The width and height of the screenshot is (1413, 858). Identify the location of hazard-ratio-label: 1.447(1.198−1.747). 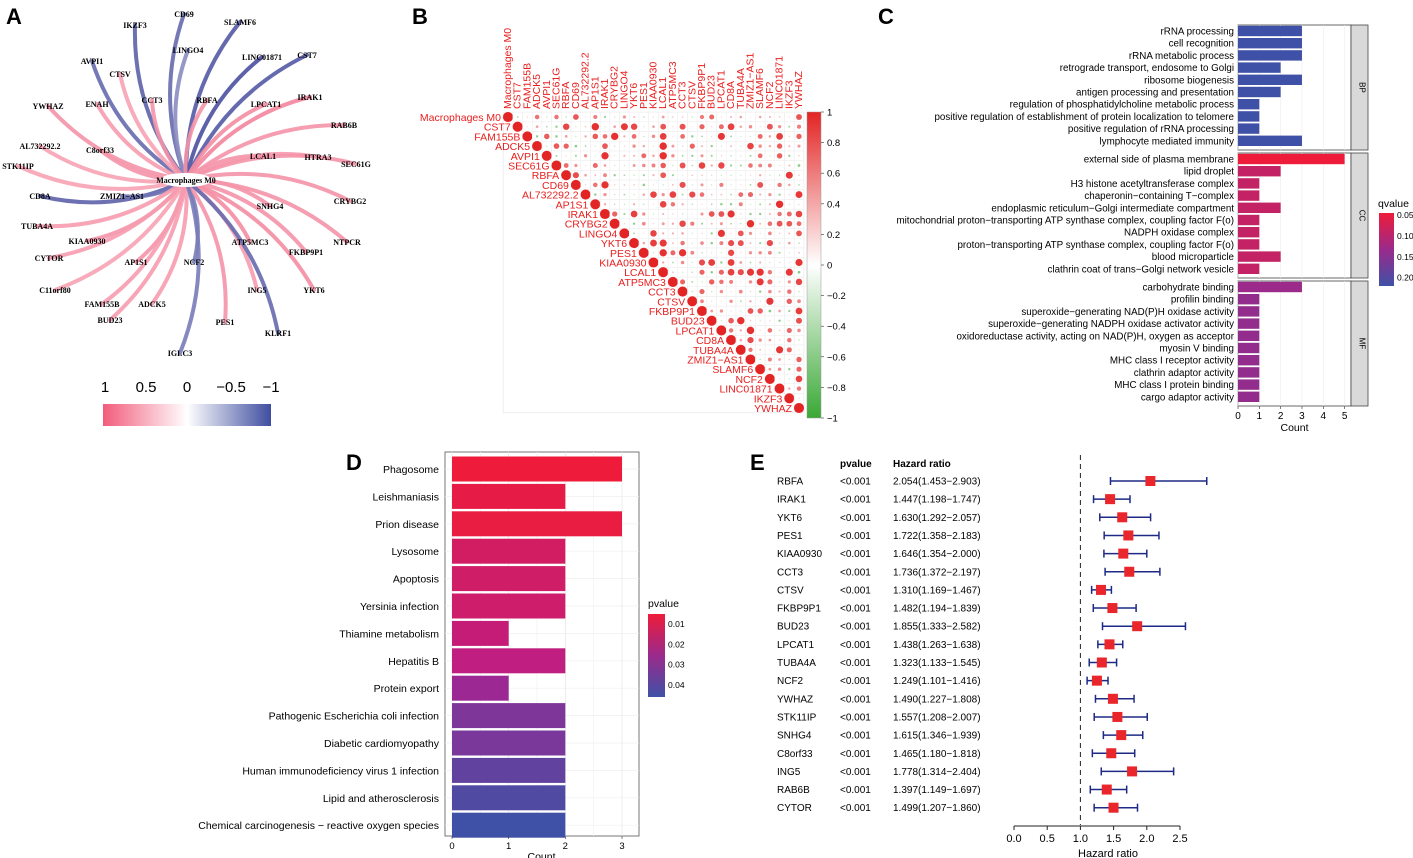
(937, 500).